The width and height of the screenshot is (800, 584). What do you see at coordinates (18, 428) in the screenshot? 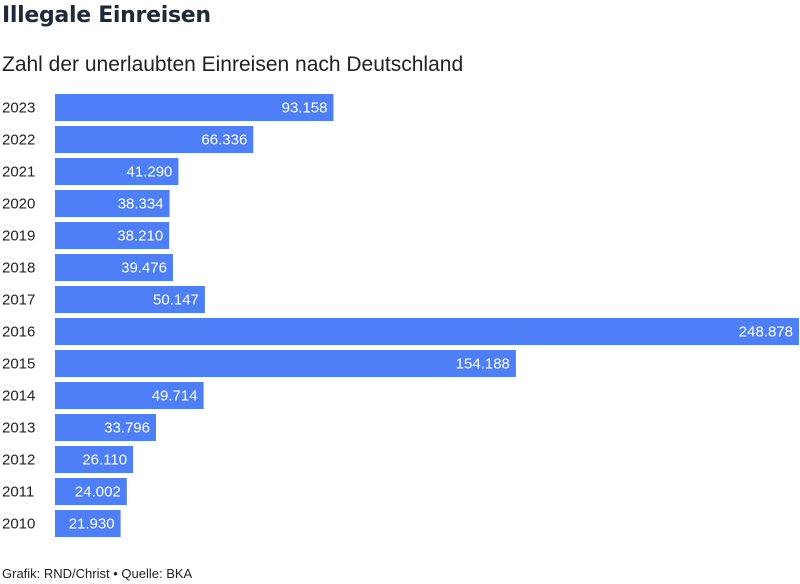
I see `category-label-2013: 2013` at bounding box center [18, 428].